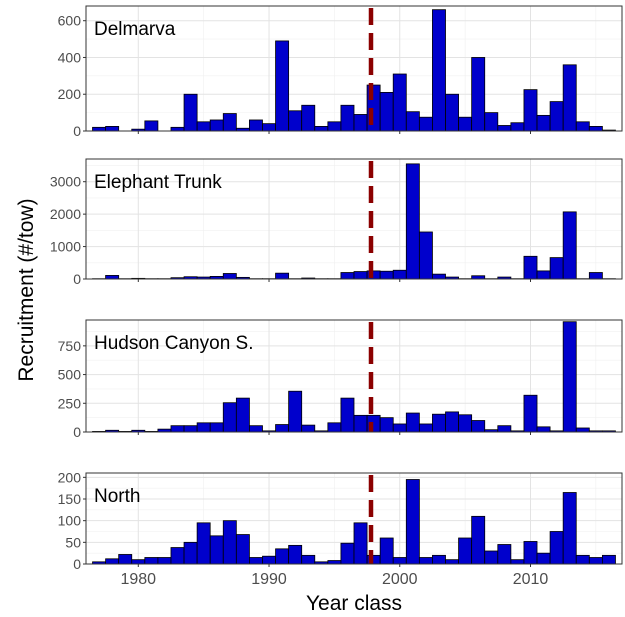 The height and width of the screenshot is (617, 625). Describe the element at coordinates (354, 518) in the screenshot. I see `panel-border` at that location.